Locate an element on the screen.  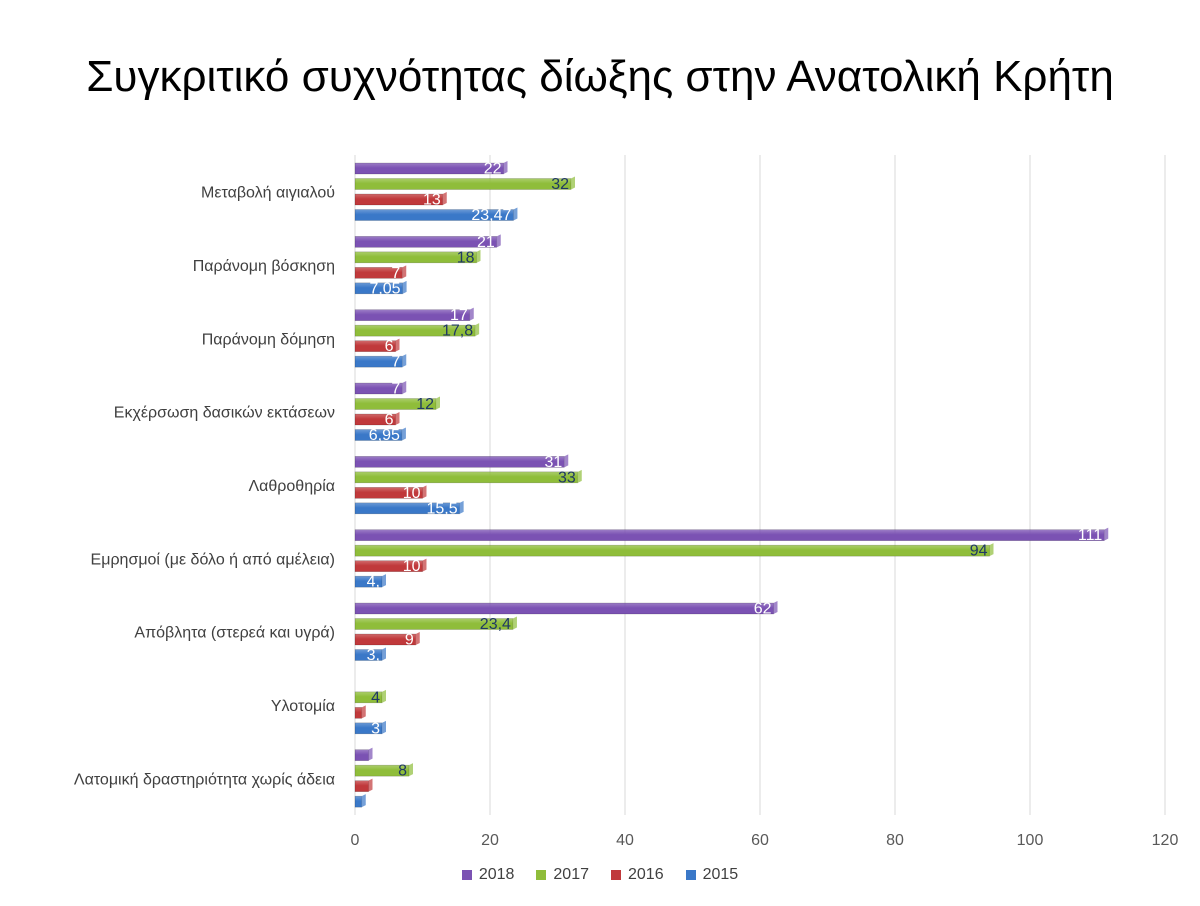
legend-swatch-2015 is located at coordinates (690, 875).